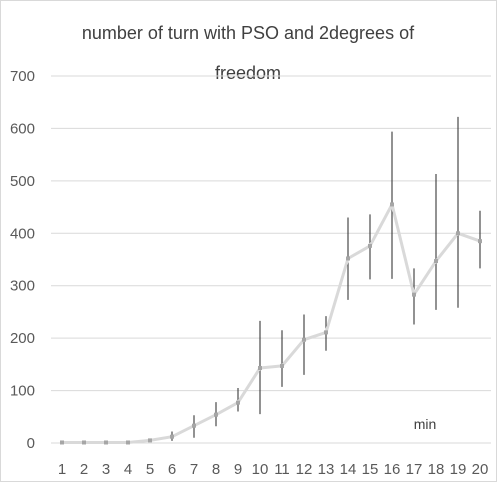 The width and height of the screenshot is (497, 483). What do you see at coordinates (370, 469) in the screenshot?
I see `x-tick-label-15: 15` at bounding box center [370, 469].